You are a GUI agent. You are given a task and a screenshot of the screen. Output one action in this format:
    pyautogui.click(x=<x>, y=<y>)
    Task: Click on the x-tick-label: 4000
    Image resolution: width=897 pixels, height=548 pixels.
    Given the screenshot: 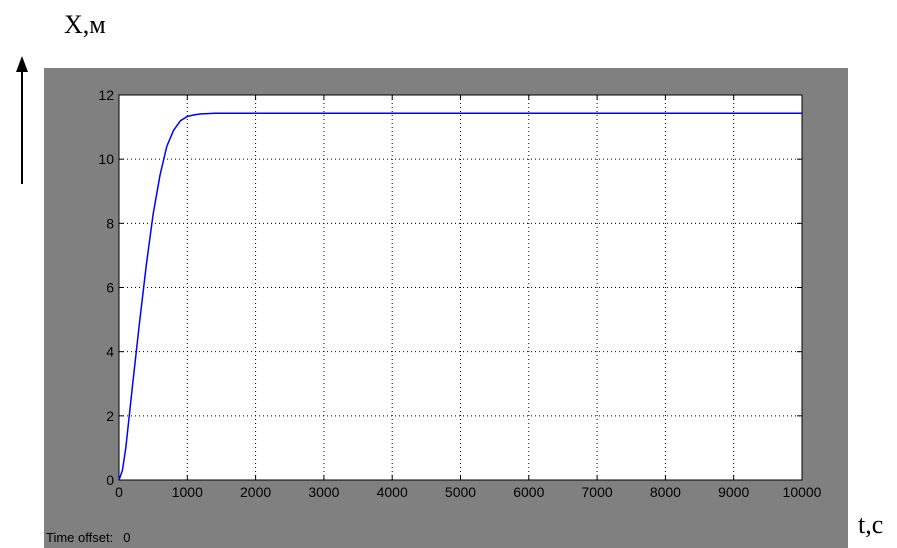 What is the action you would take?
    pyautogui.click(x=392, y=492)
    